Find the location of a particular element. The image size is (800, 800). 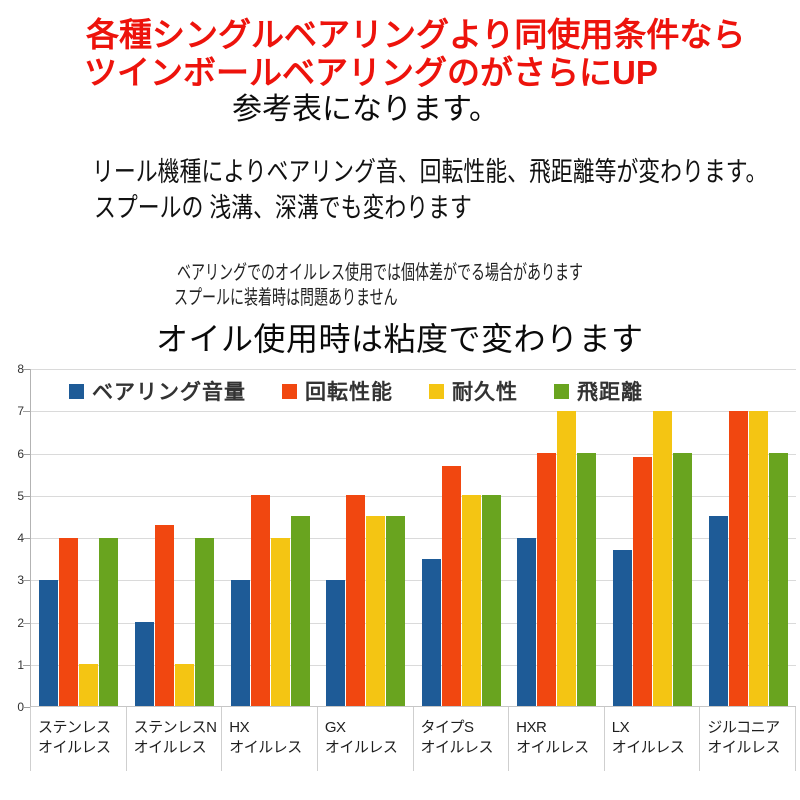

note-line2: スプールの 浅溝、深溝でも変わります is located at coordinates (283, 208).